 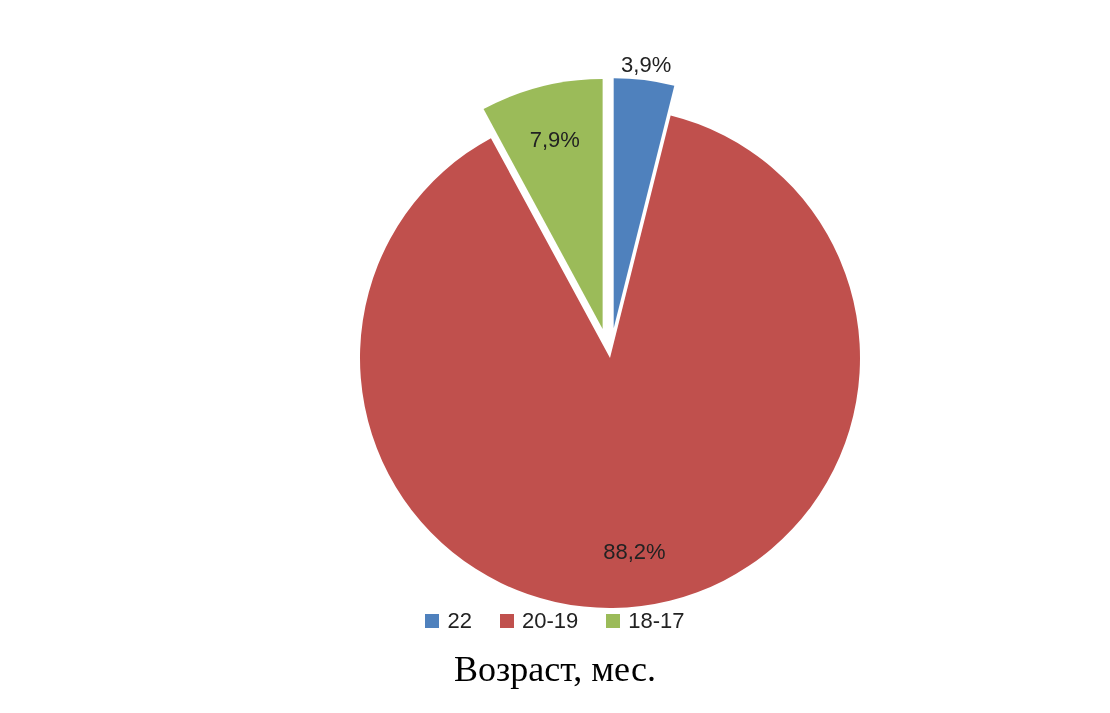 What do you see at coordinates (554, 140) in the screenshot?
I see `data-label: 7,9%` at bounding box center [554, 140].